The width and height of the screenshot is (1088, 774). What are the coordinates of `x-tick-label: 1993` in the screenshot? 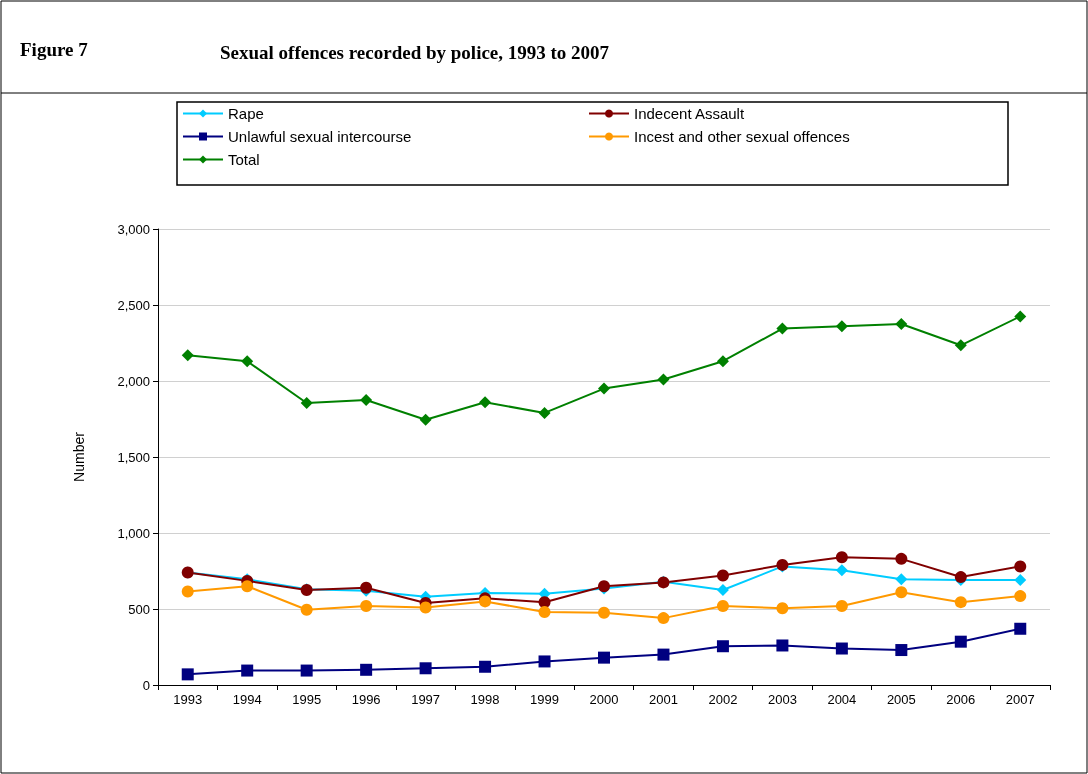 It's located at (188, 699).